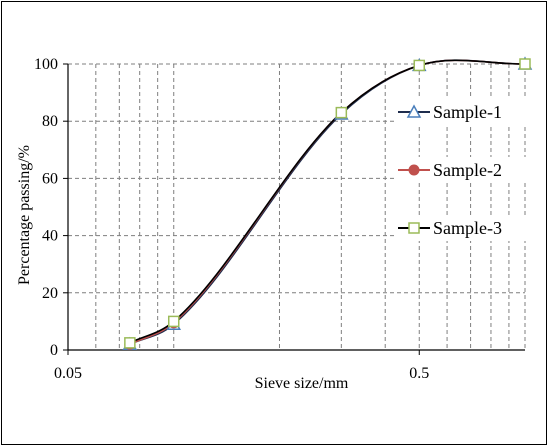 The width and height of the screenshot is (550, 448). What do you see at coordinates (24, 215) in the screenshot?
I see `y-axis-label: Percentage passing/%` at bounding box center [24, 215].